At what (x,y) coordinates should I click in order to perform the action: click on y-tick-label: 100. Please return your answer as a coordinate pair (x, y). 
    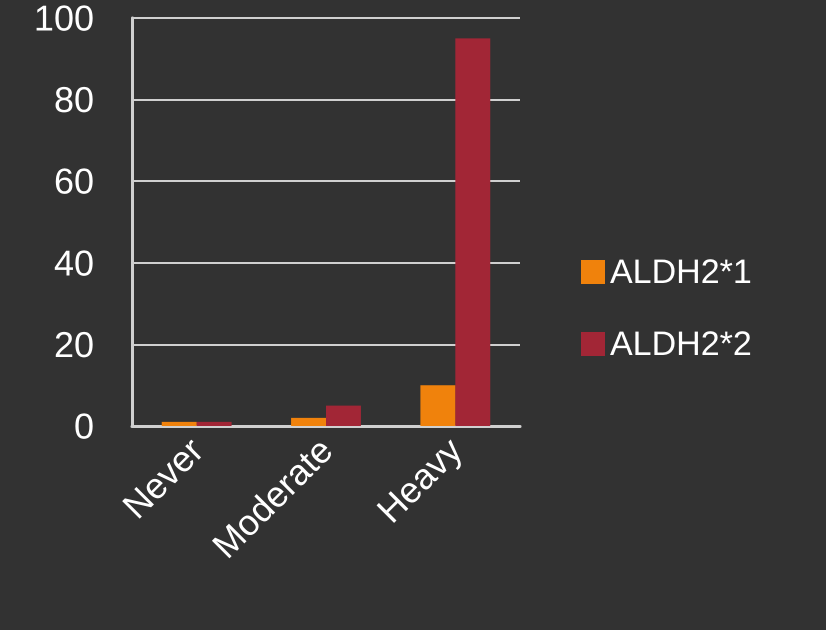
    Looking at the image, I should click on (64, 19).